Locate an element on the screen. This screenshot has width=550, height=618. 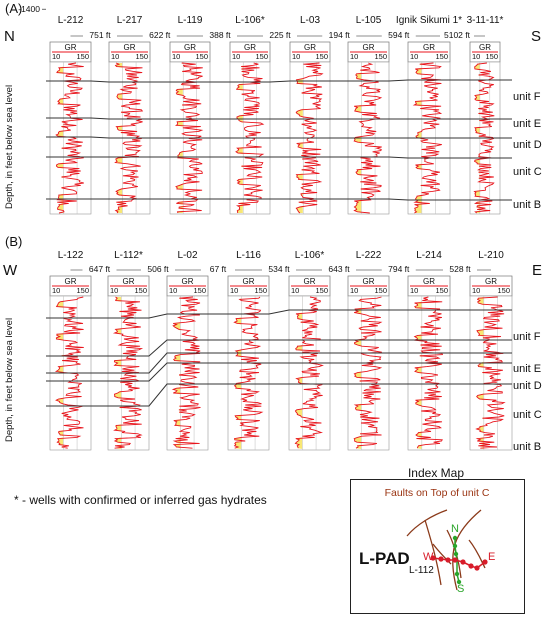
marker-east: E is located at coordinates (491, 557).